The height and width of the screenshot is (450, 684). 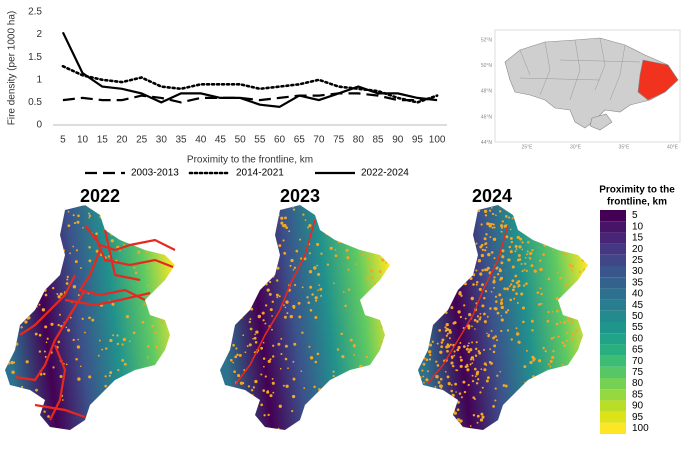 I want to click on frontlines, so click(x=95, y=322).